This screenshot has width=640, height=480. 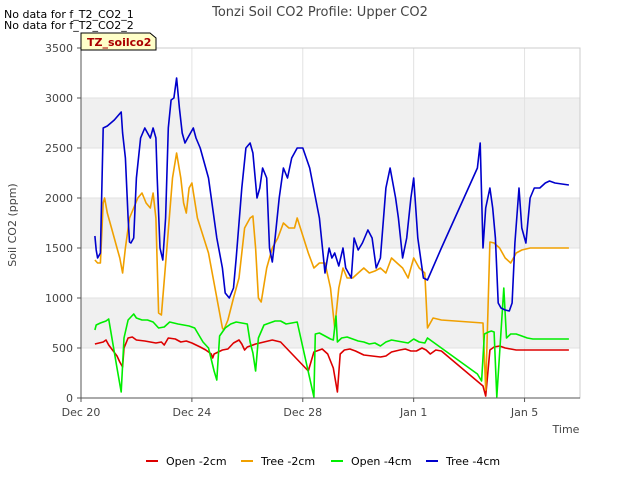 What do you see at coordinates (12, 224) in the screenshot?
I see `y-axis-label: Soil CO2 (ppm)` at bounding box center [12, 224].